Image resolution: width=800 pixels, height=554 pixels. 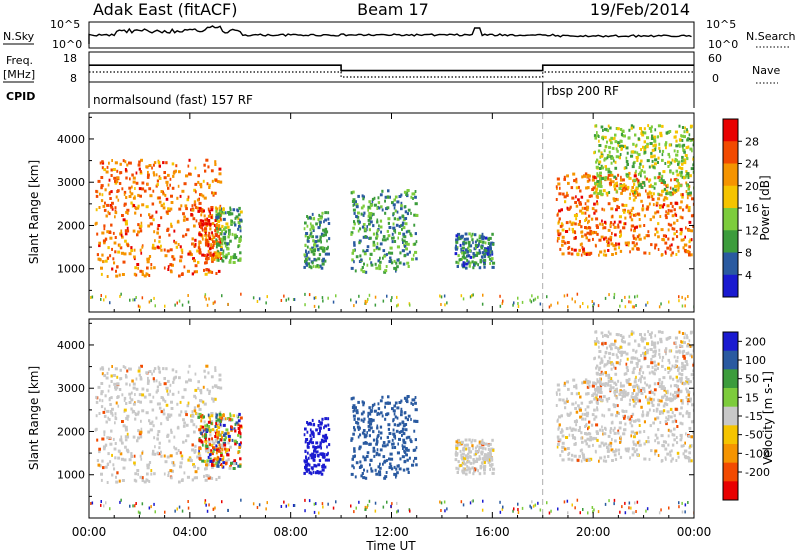 What do you see at coordinates (71, 345) in the screenshot?
I see `y-tick-label: 4000` at bounding box center [71, 345].